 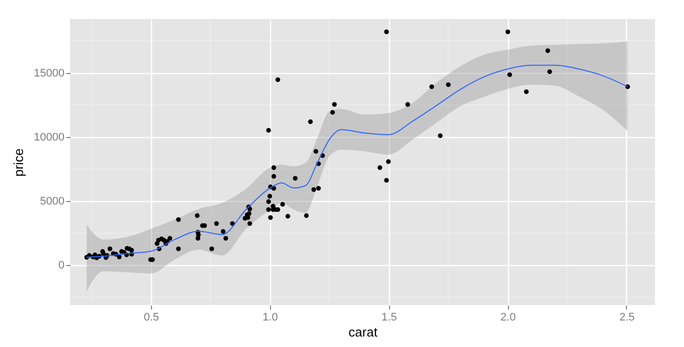 I want to click on y-tick-label: 5000, so click(x=52, y=202).